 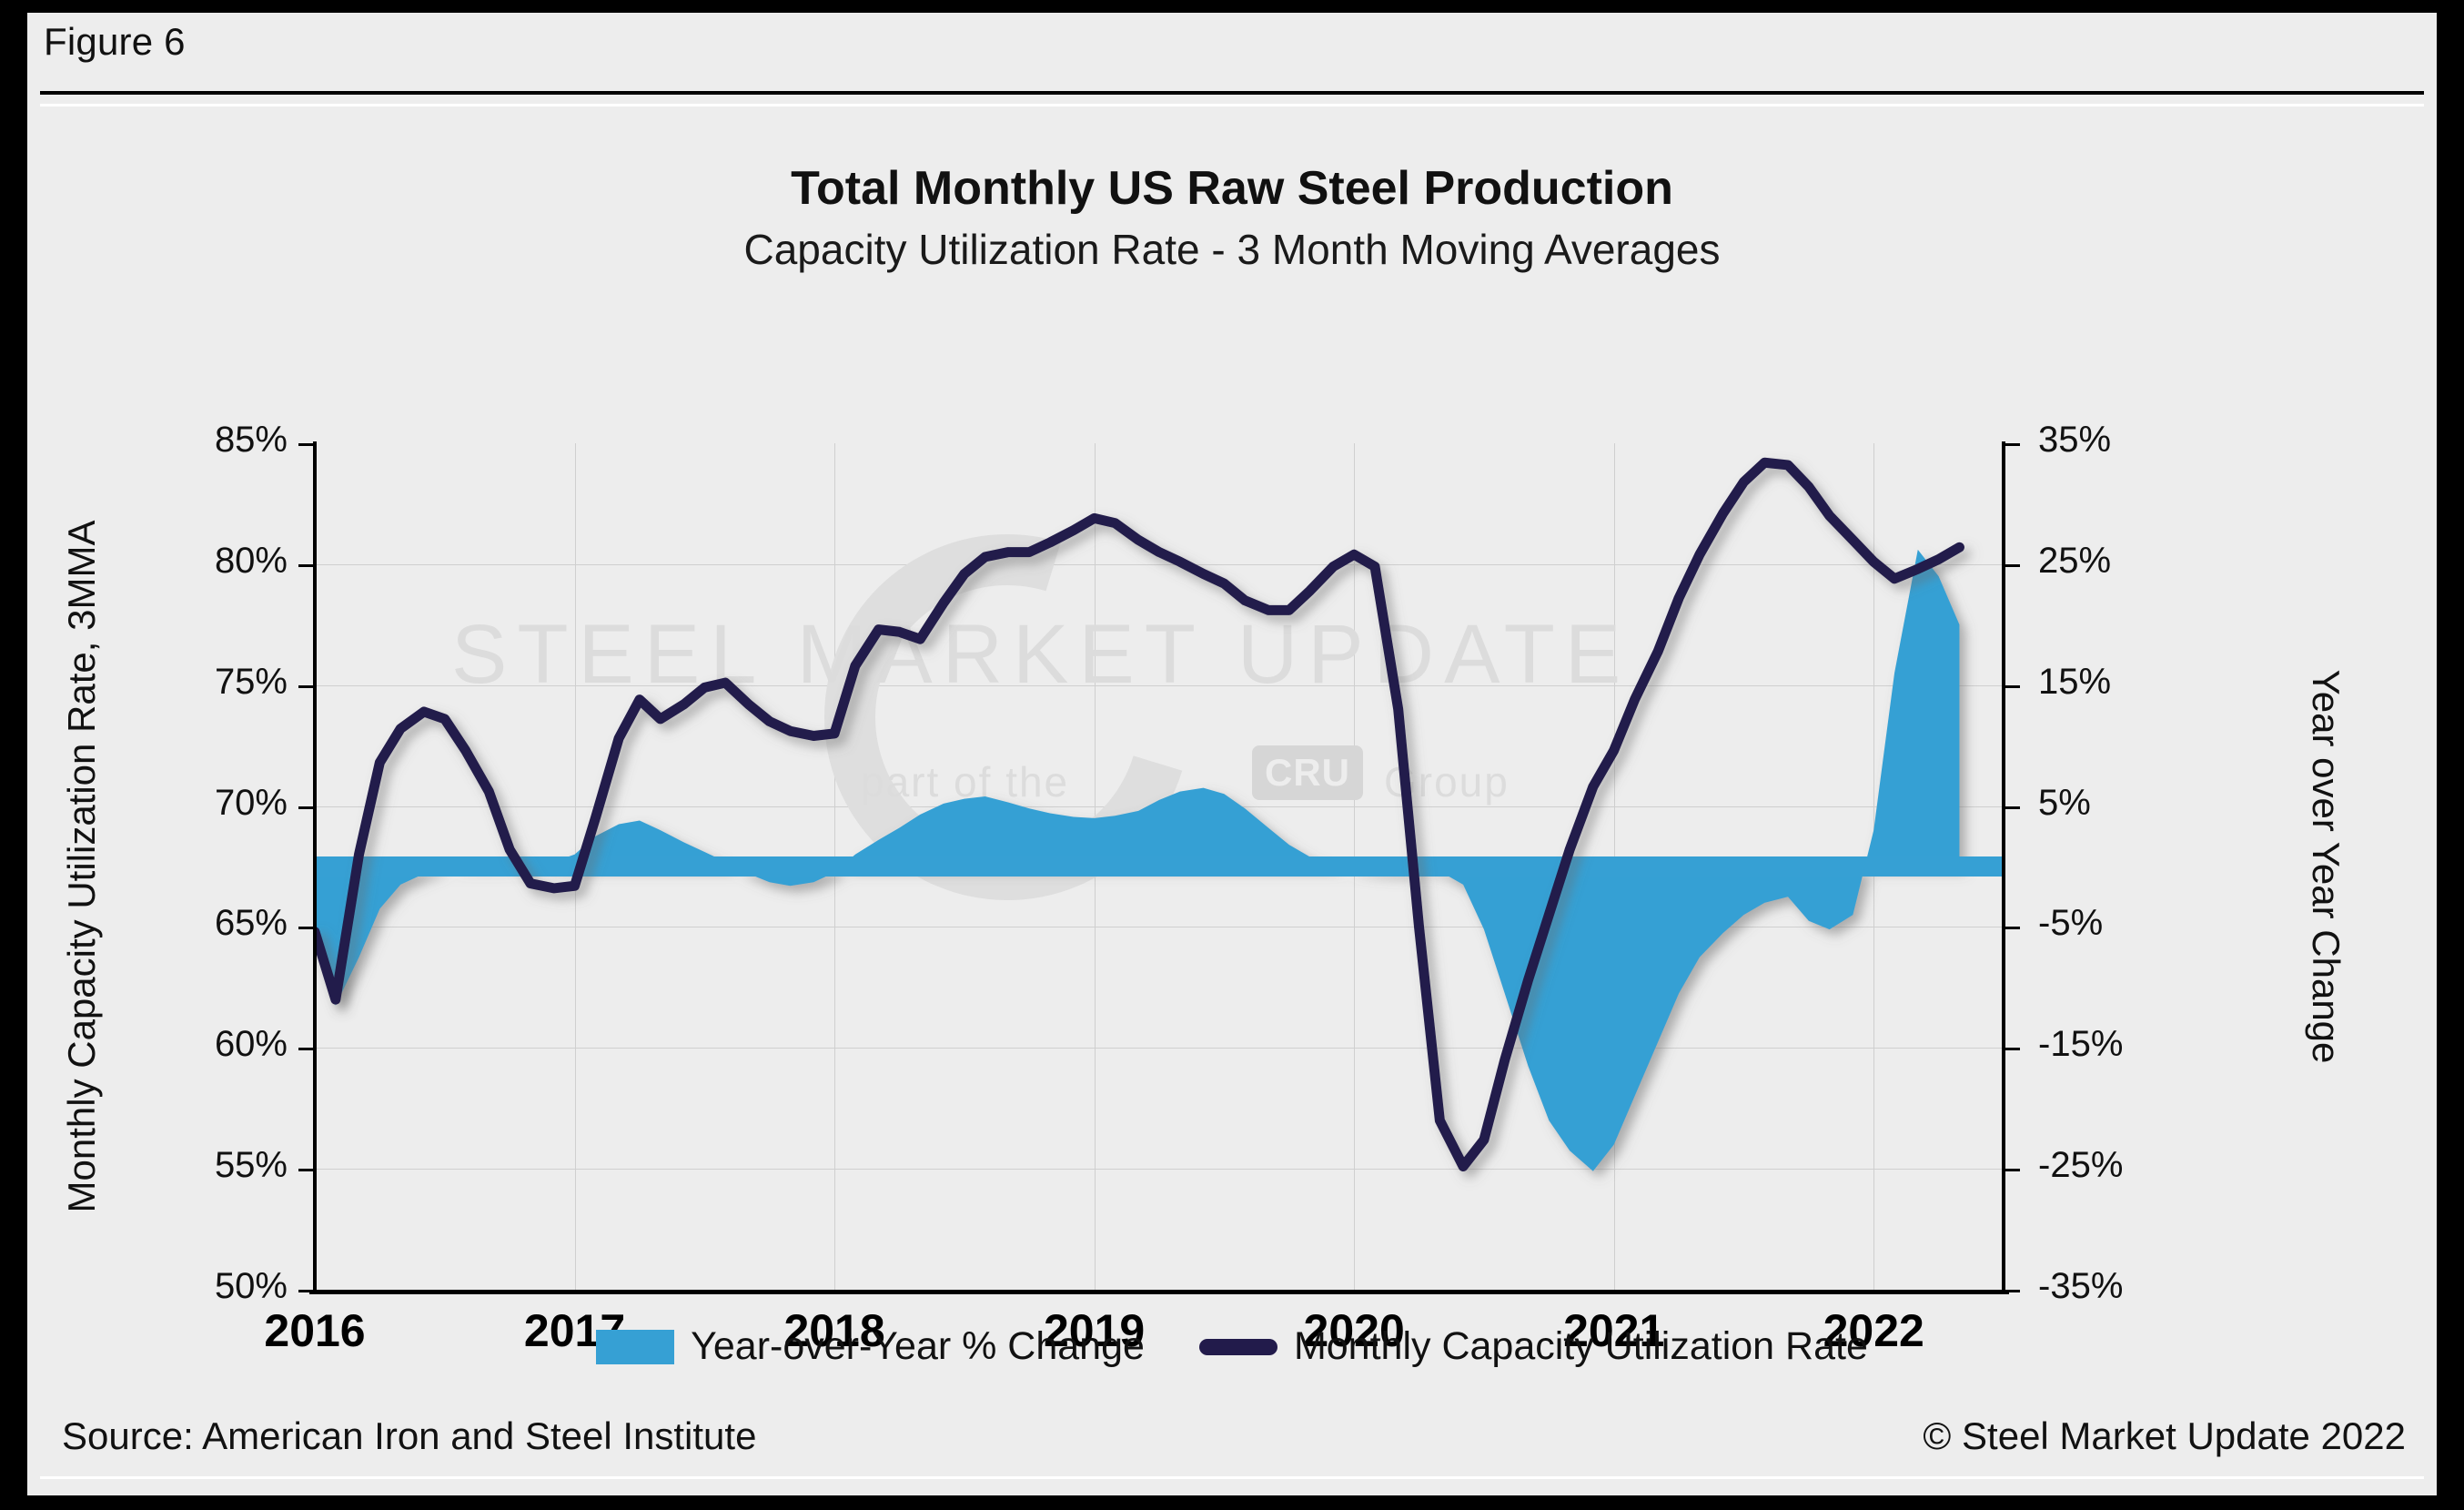 I want to click on legend-label: Year-over-Year % Change, so click(x=918, y=1346).